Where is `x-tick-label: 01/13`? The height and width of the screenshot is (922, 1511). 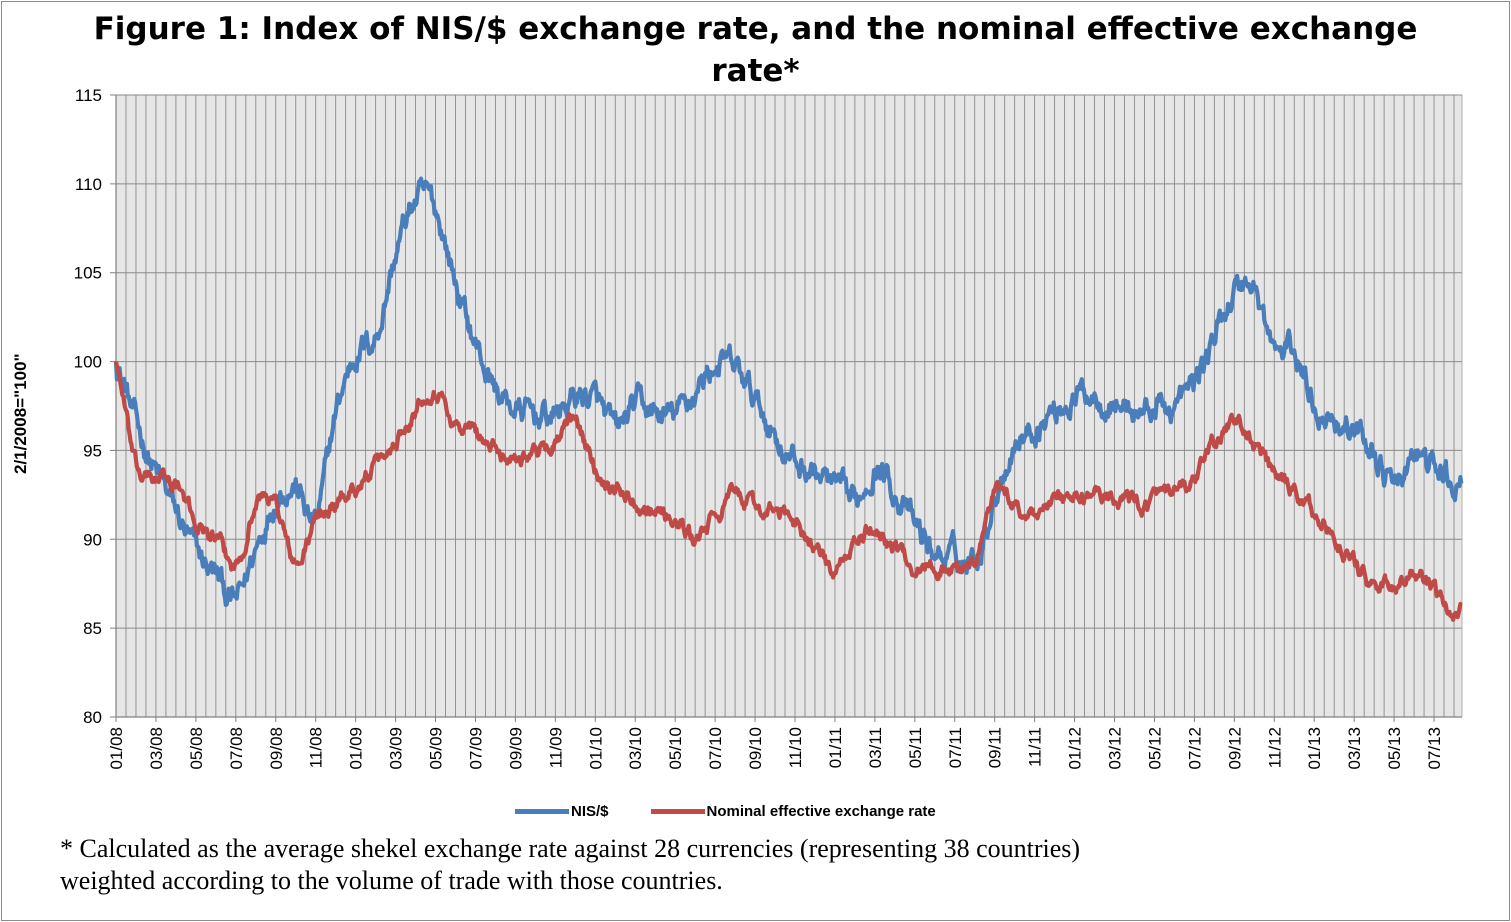 x-tick-label: 01/13 is located at coordinates (1314, 748).